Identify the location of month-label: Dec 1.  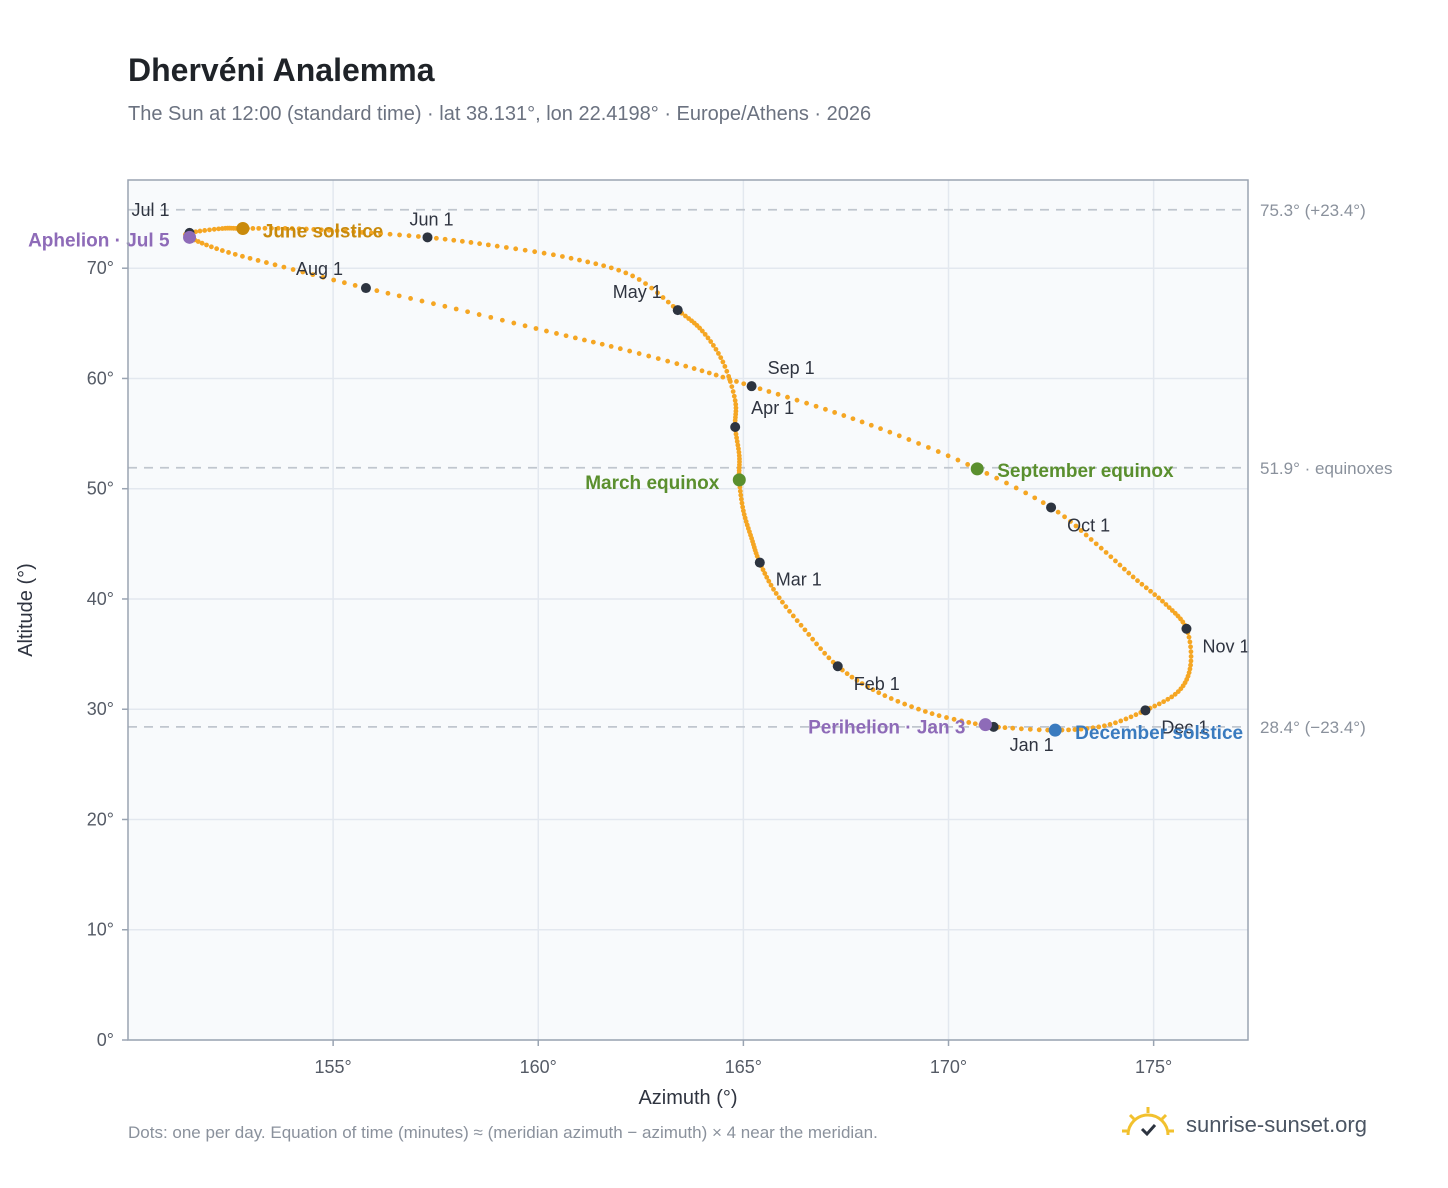
(1184, 727).